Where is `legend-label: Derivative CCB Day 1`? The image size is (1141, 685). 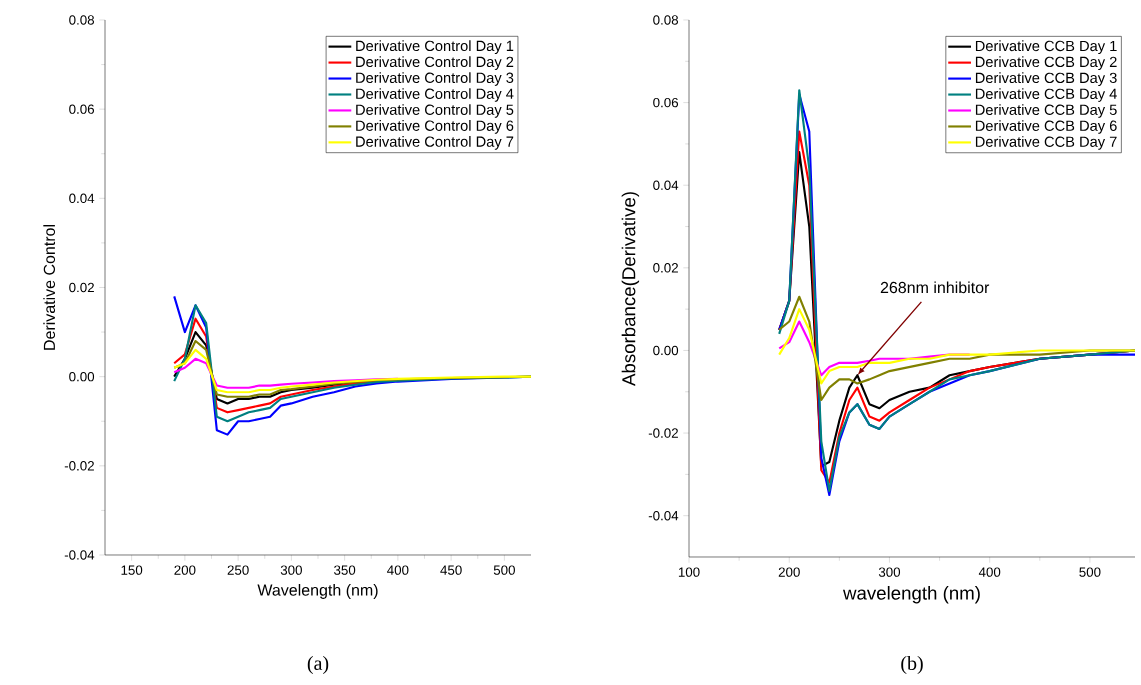
legend-label: Derivative CCB Day 1 is located at coordinates (1046, 47).